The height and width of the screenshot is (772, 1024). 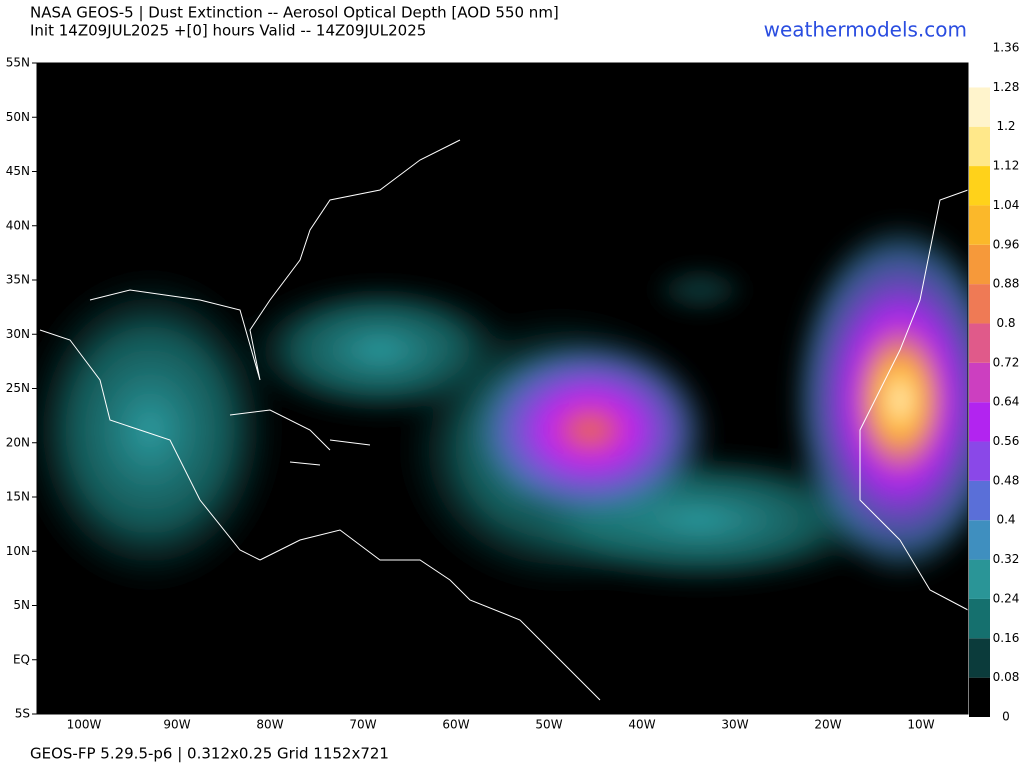 I want to click on lon-label: 100W, so click(x=84, y=725).